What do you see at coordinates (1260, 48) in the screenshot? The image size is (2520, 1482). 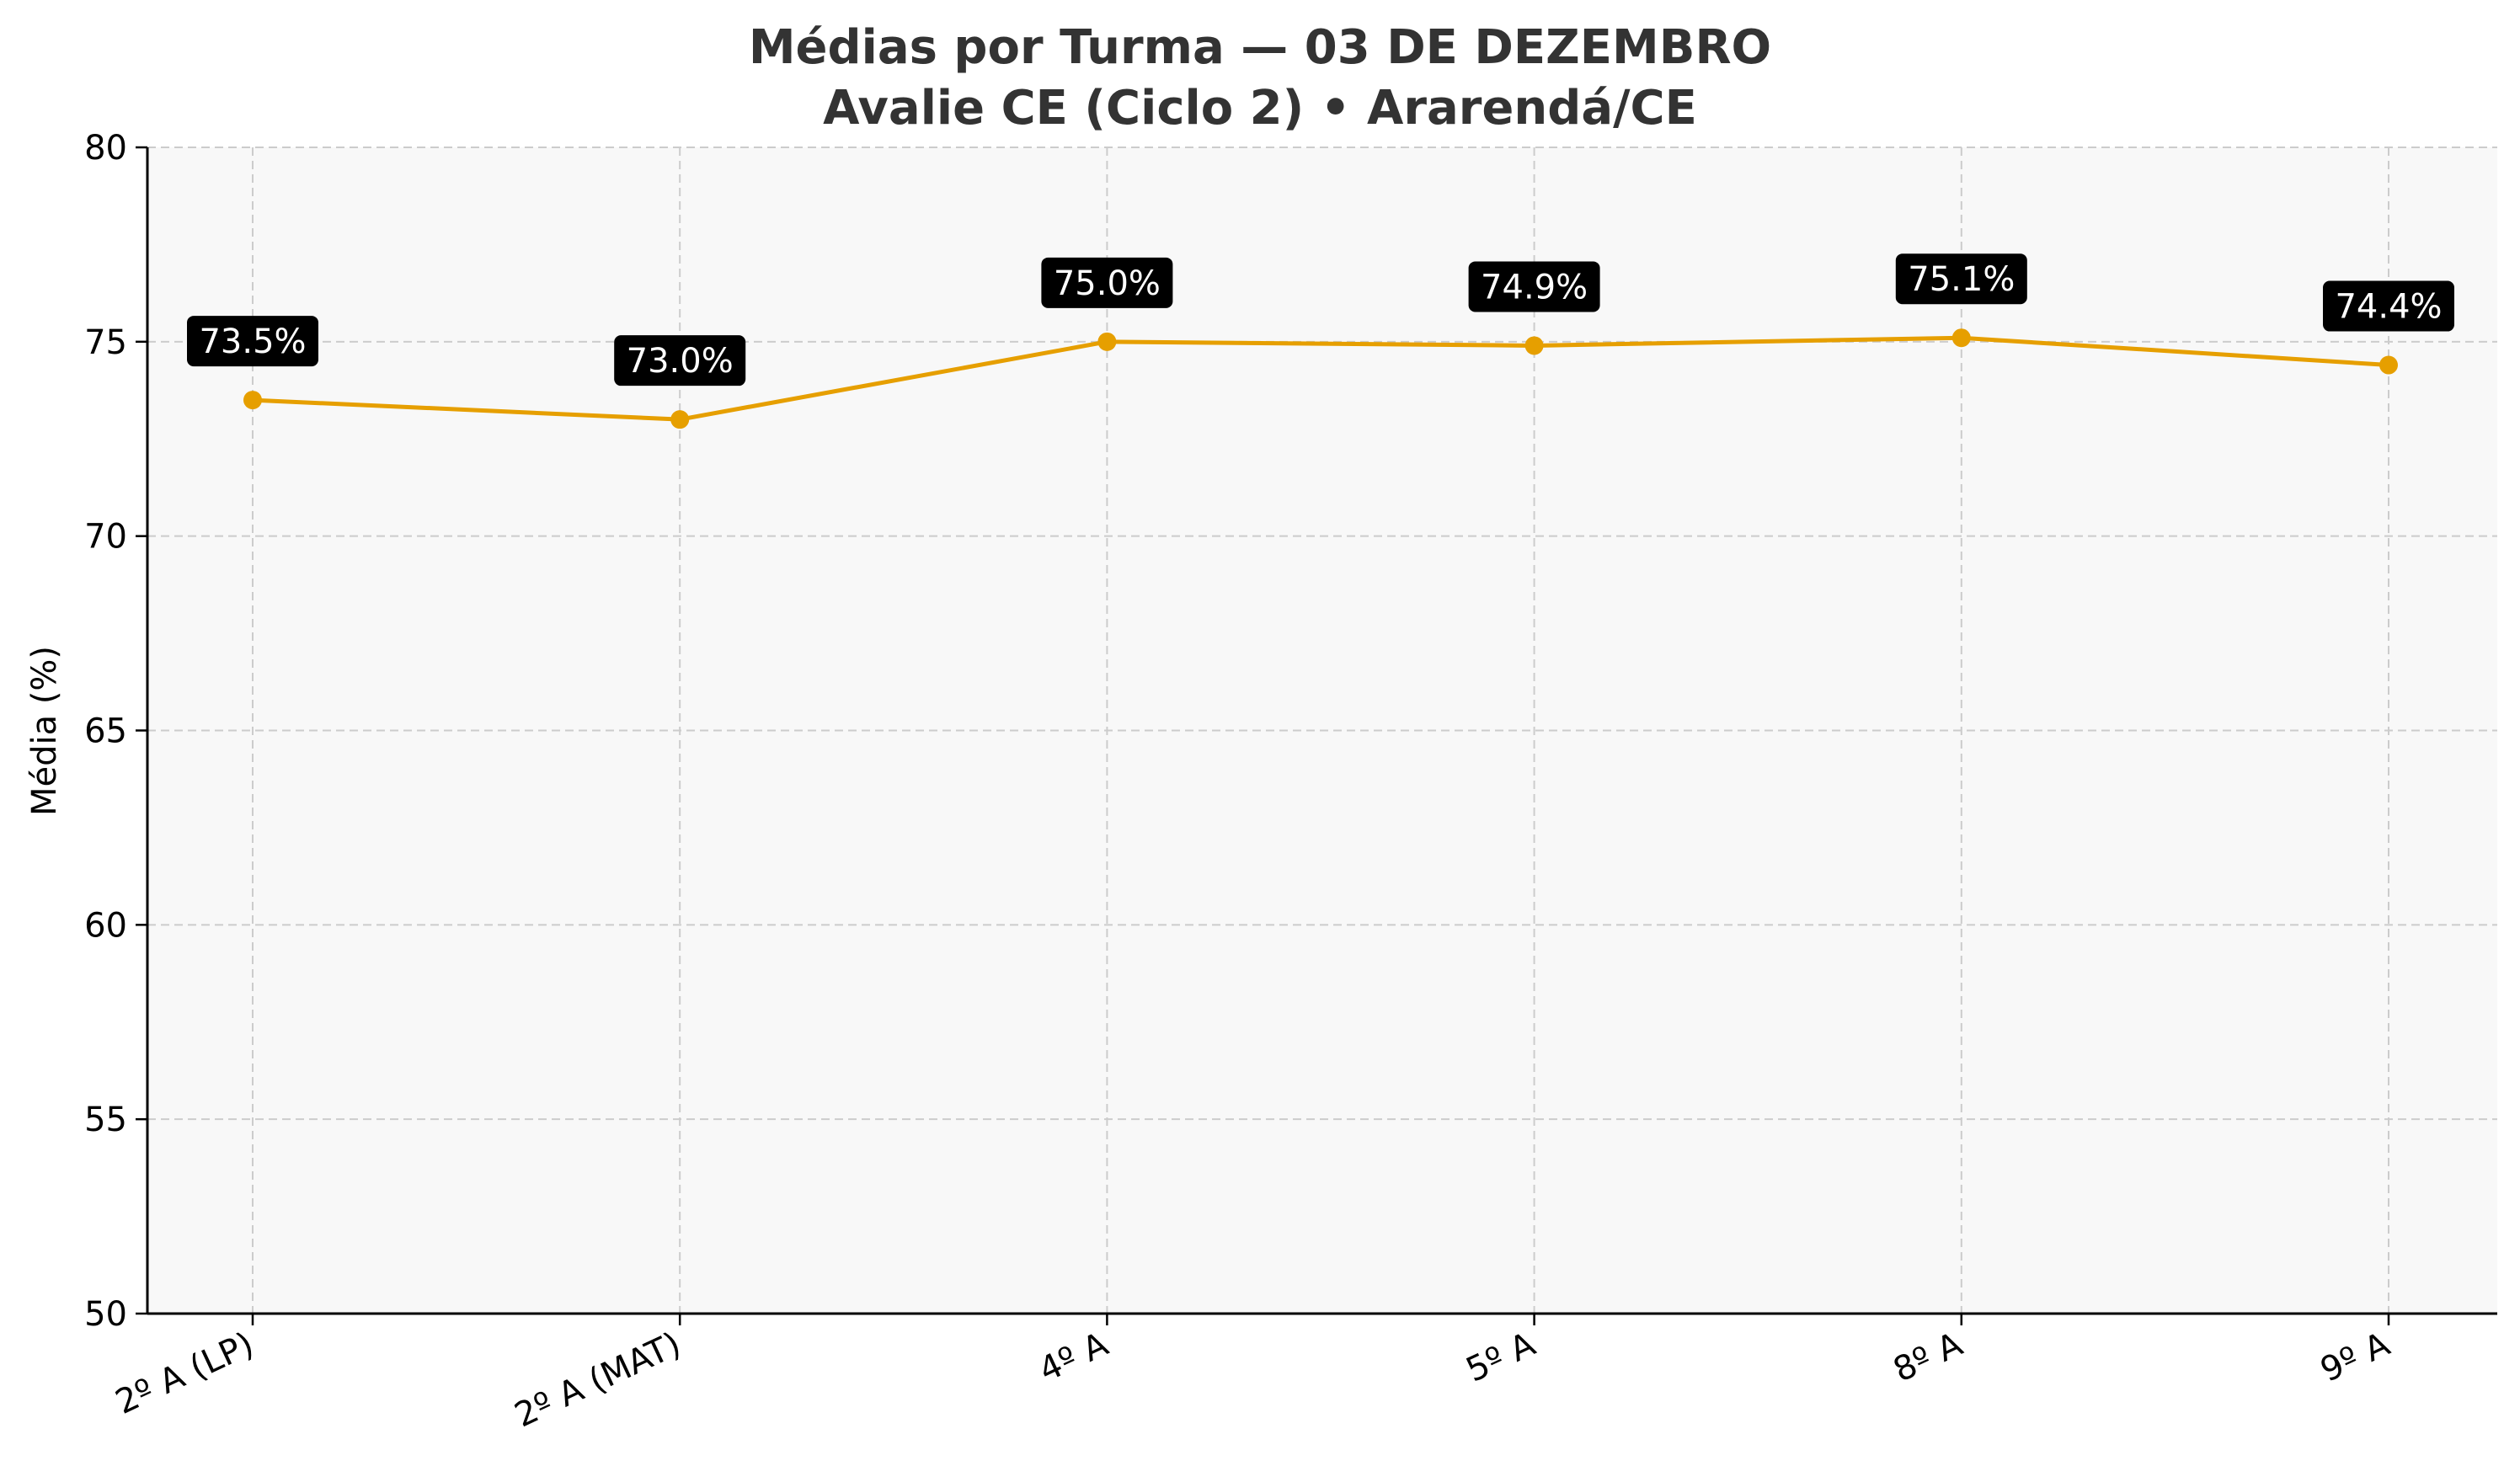 I see `chart-title-line1: Médias por Turma — 03 DE DEZEMBRO` at bounding box center [1260, 48].